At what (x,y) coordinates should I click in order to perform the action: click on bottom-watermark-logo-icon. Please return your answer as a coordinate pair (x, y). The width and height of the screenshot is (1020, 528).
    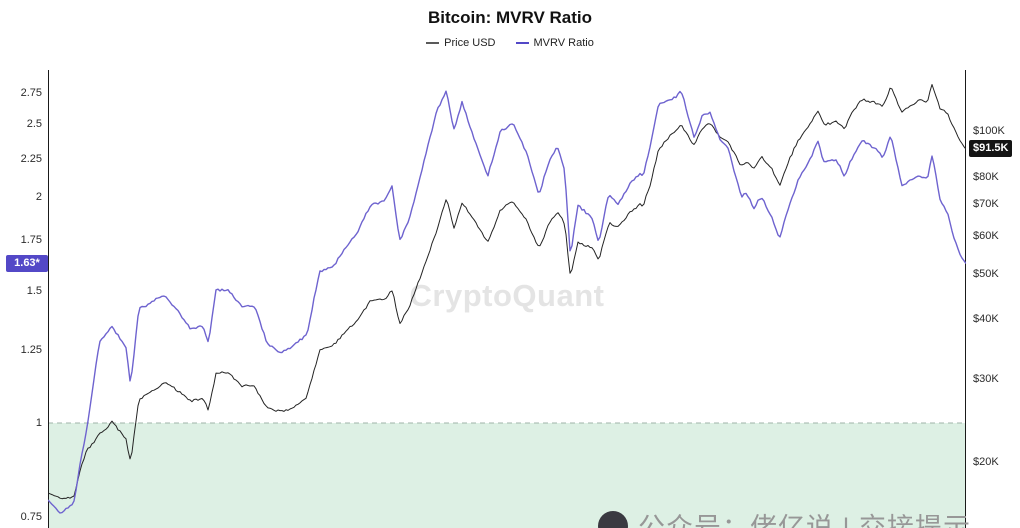
    Looking at the image, I should click on (613, 519).